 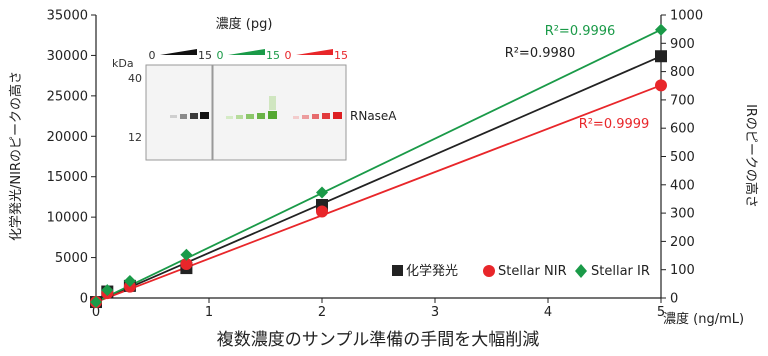 I want to click on left-tick-label: 0, so click(x=84, y=299).